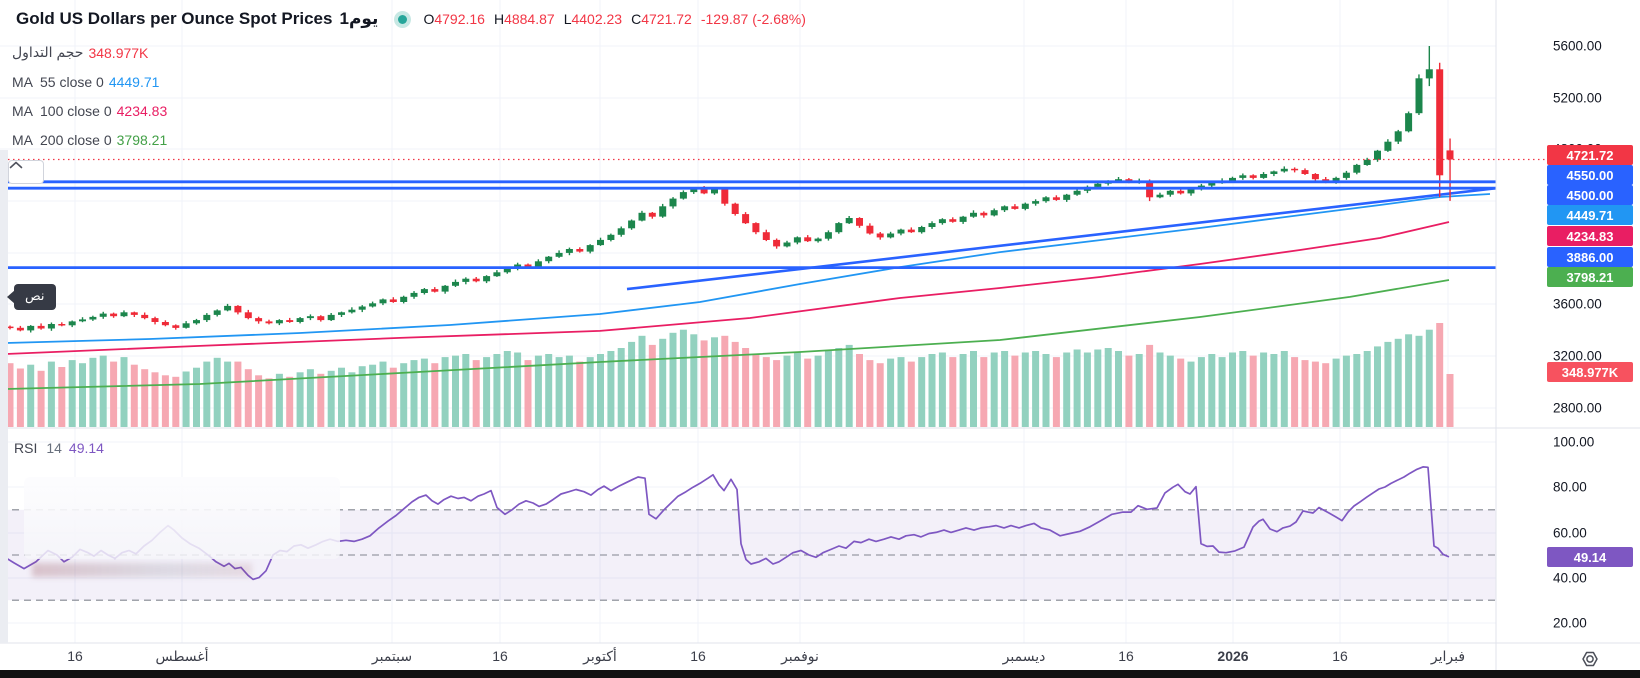 This screenshot has width=1640, height=678. Describe the element at coordinates (182, 656) in the screenshot. I see `time-axis-label: أغسطس` at that location.